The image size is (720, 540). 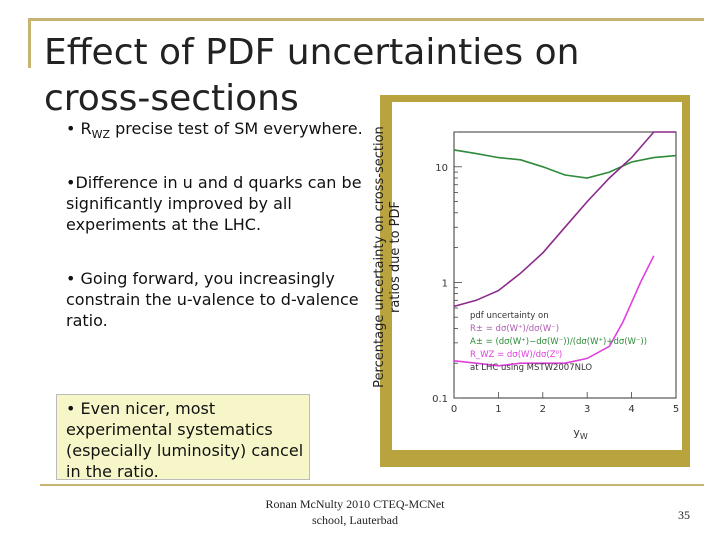 I want to click on legend-entry: pdf uncertainty on, so click(x=509, y=316).